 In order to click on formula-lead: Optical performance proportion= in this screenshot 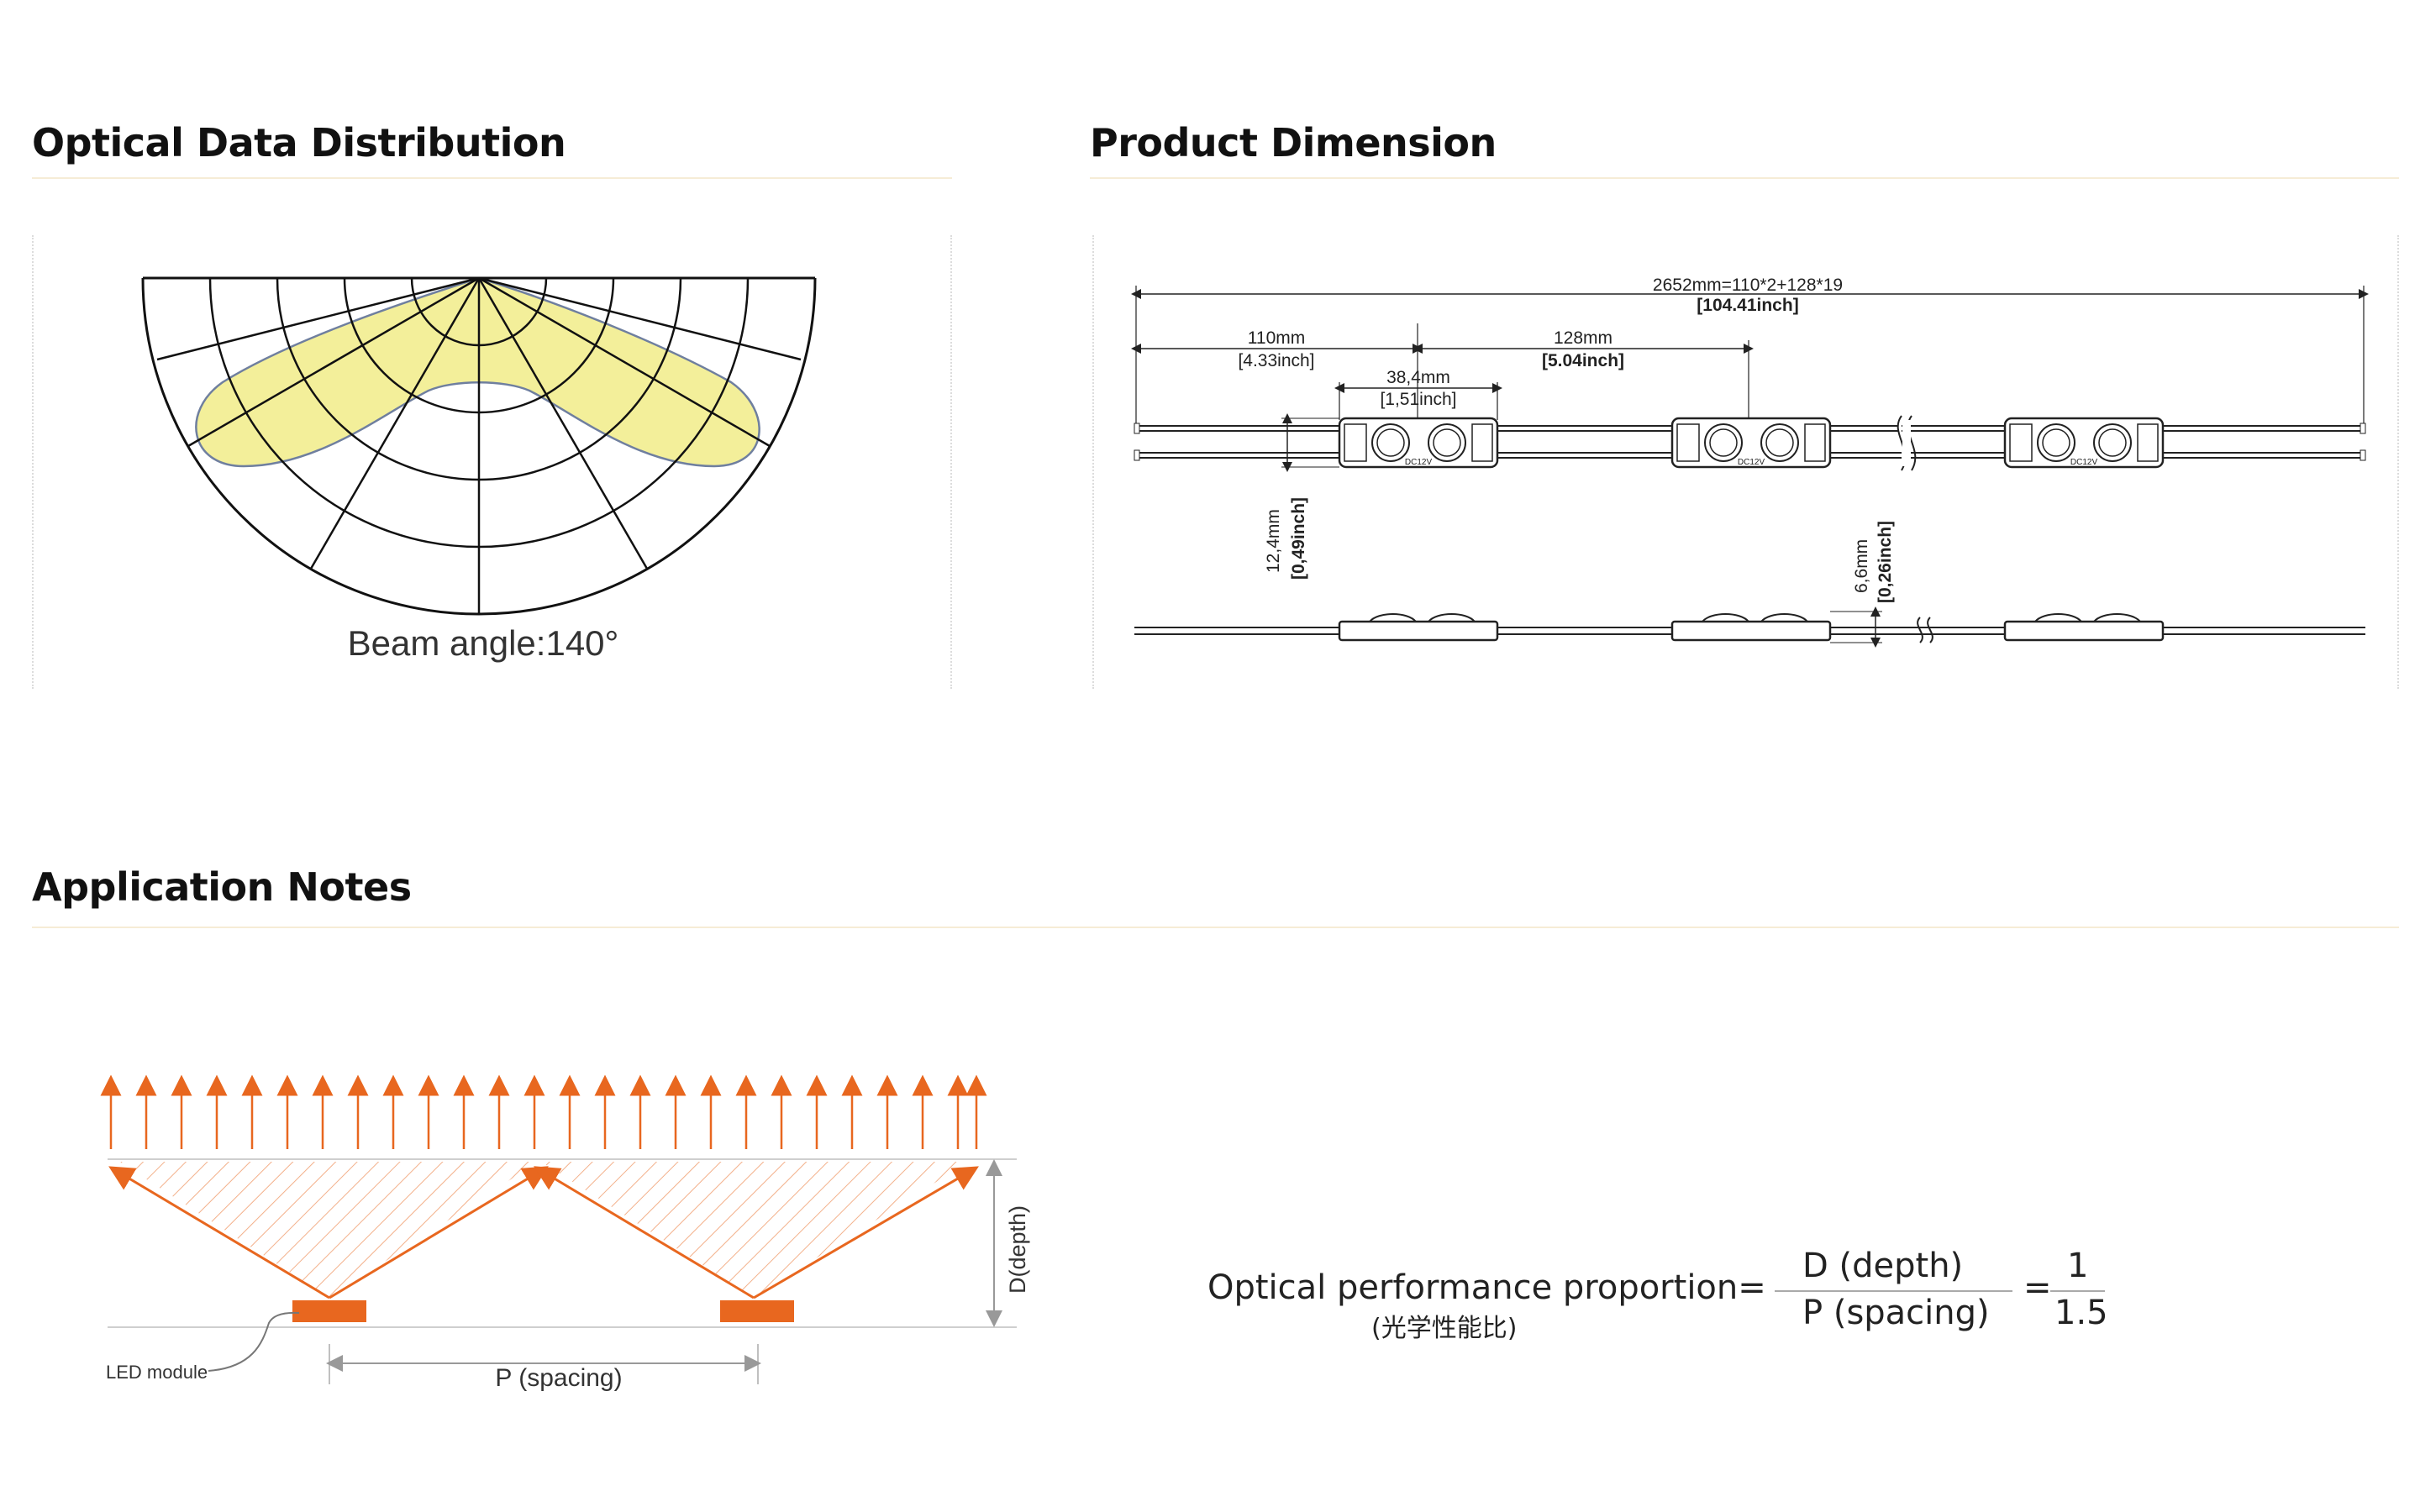, I will do `click(1486, 1287)`.